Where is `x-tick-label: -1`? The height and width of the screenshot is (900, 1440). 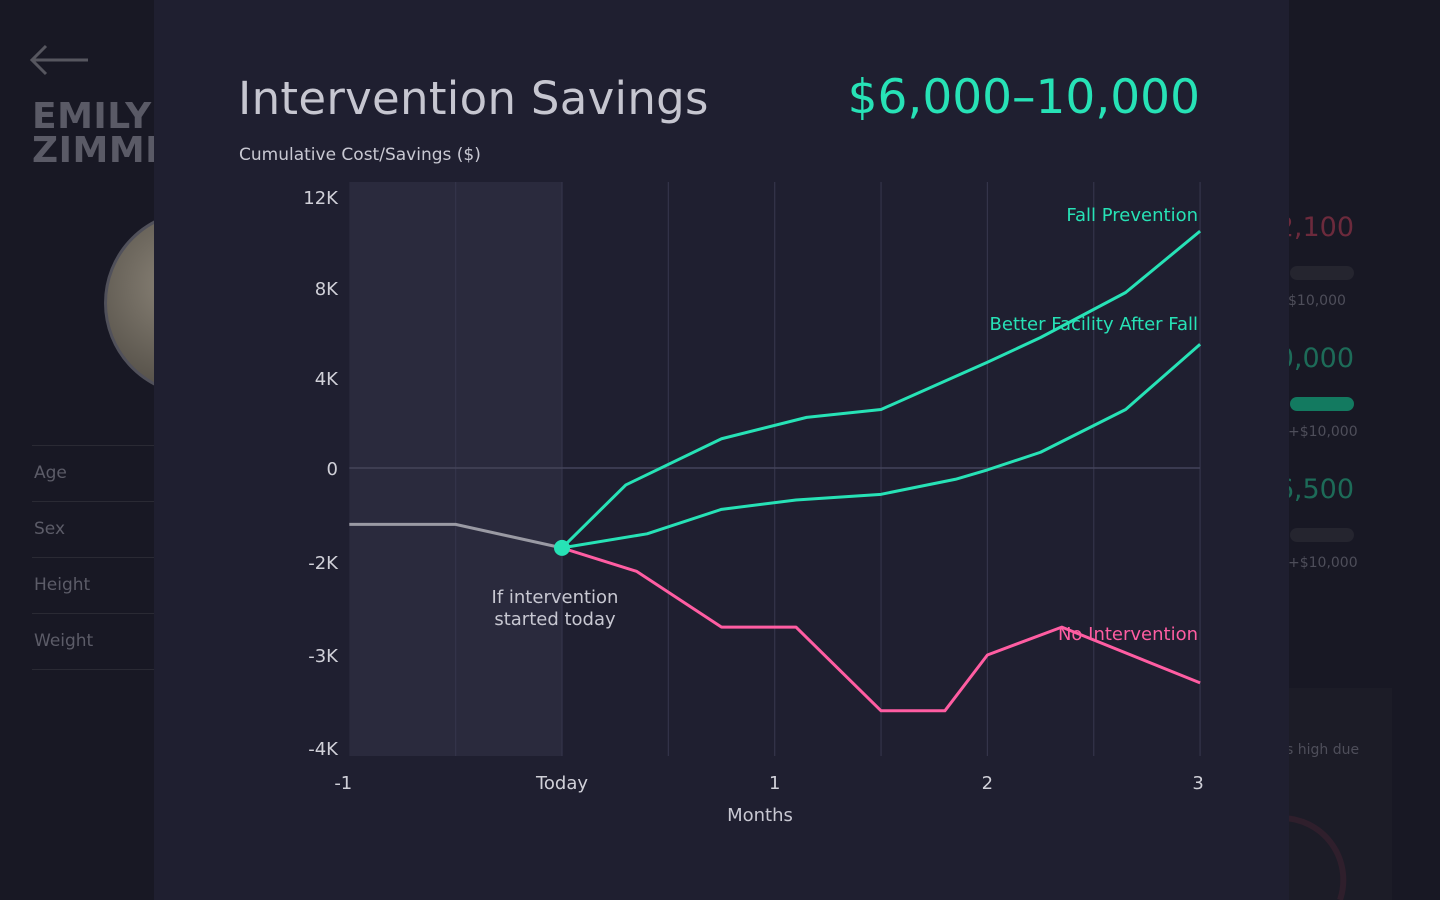 x-tick-label: -1 is located at coordinates (343, 783).